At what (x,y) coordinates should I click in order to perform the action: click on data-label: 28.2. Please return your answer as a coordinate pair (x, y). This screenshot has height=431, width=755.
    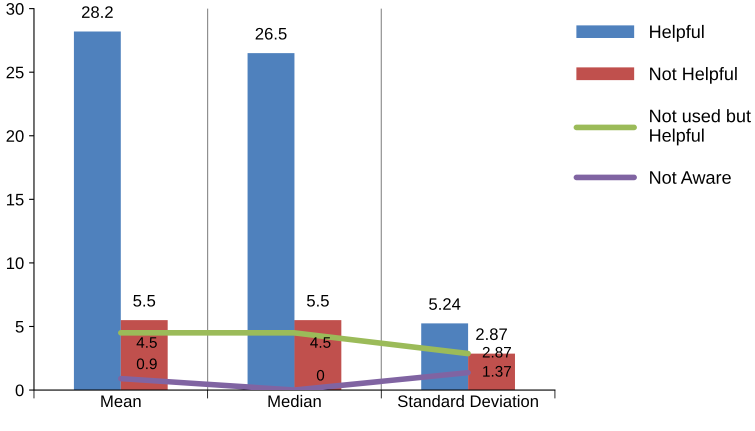
    Looking at the image, I should click on (97, 12).